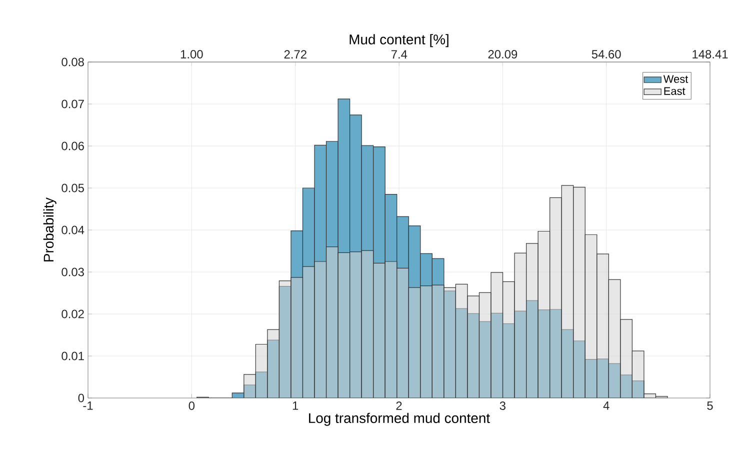 Image resolution: width=741 pixels, height=450 pixels. I want to click on y-tick-label: 0.07, so click(73, 104).